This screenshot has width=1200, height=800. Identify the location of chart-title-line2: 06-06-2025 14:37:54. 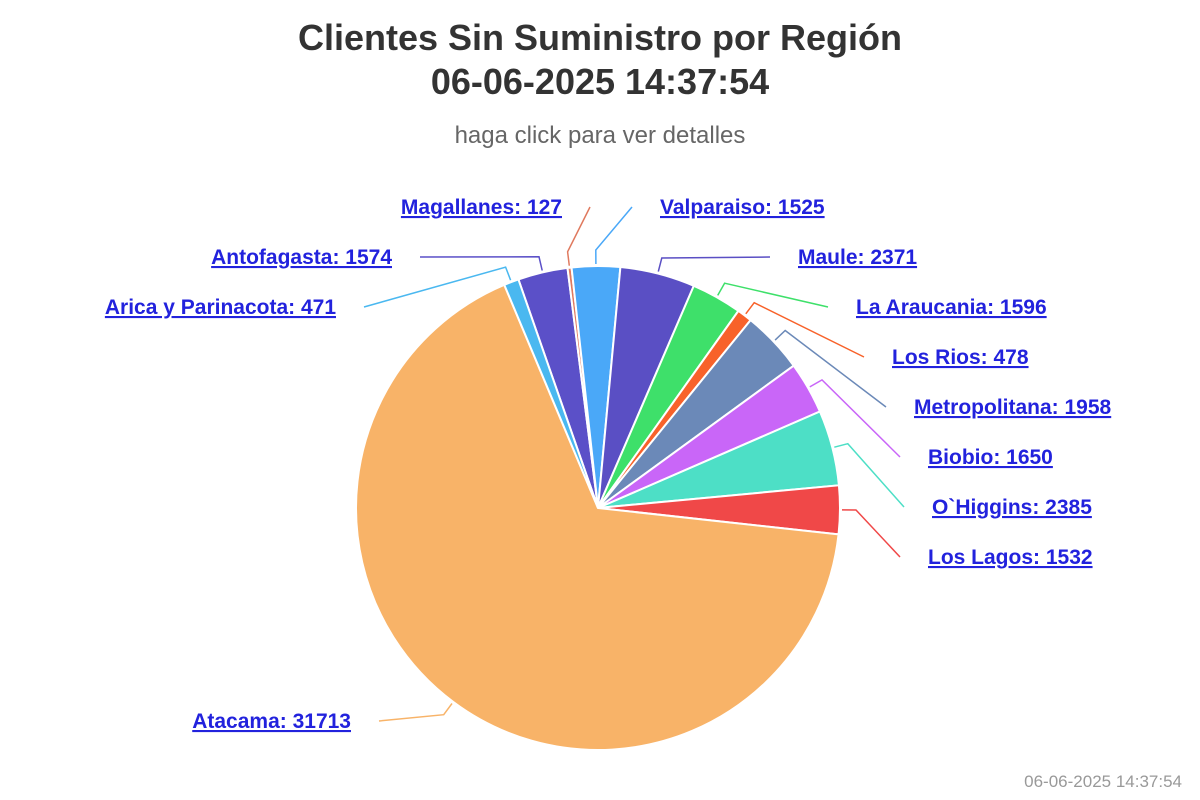
(600, 81).